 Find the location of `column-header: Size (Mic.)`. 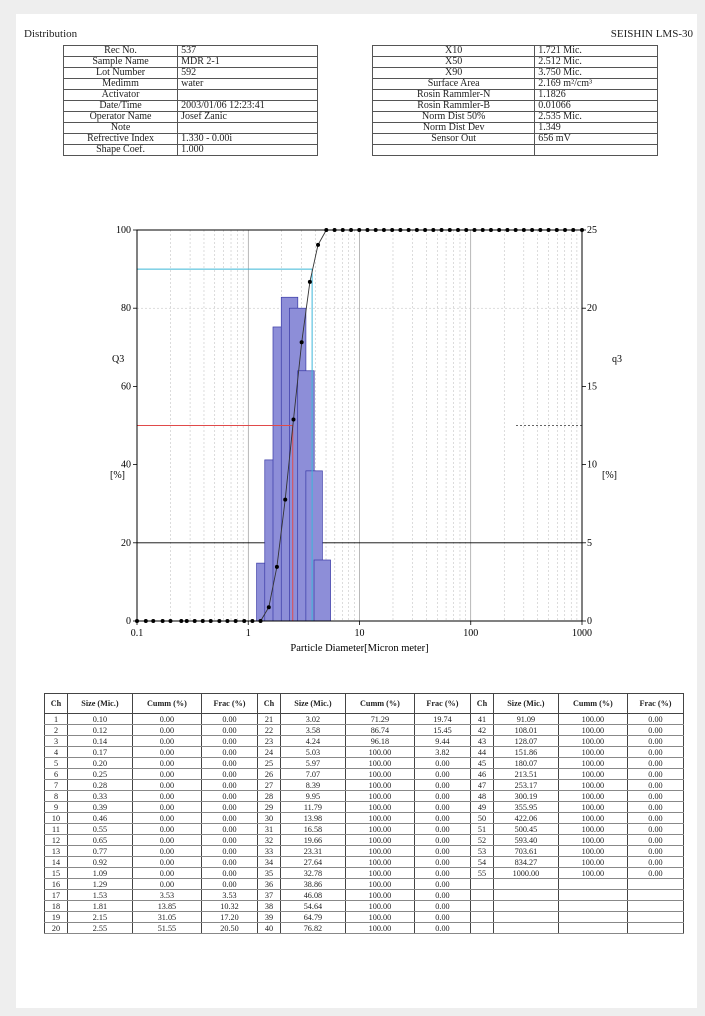

column-header: Size (Mic.) is located at coordinates (525, 703).